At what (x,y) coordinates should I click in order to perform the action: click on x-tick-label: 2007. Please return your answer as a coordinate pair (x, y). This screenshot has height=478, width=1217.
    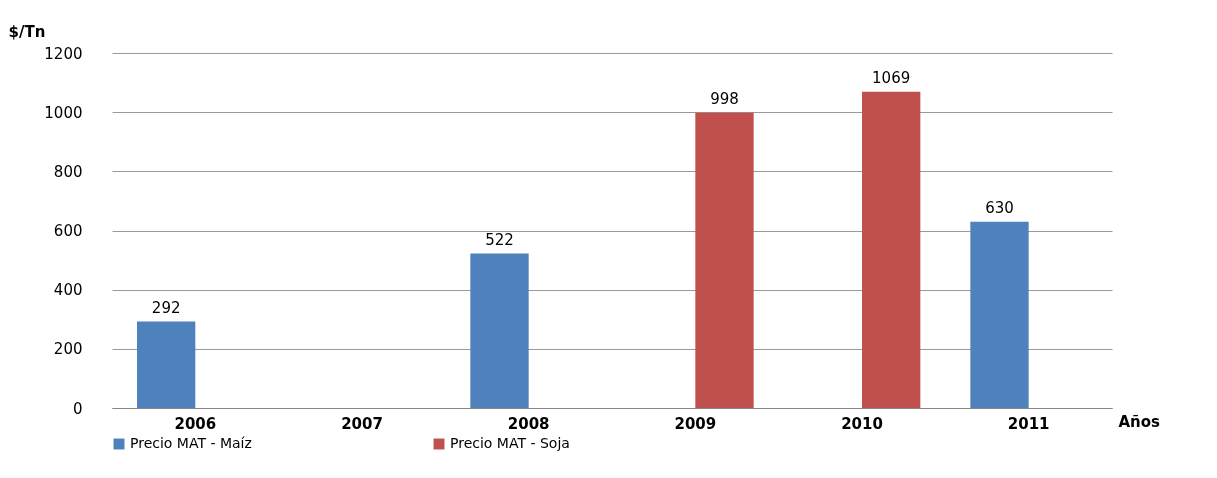
    Looking at the image, I should click on (362, 423).